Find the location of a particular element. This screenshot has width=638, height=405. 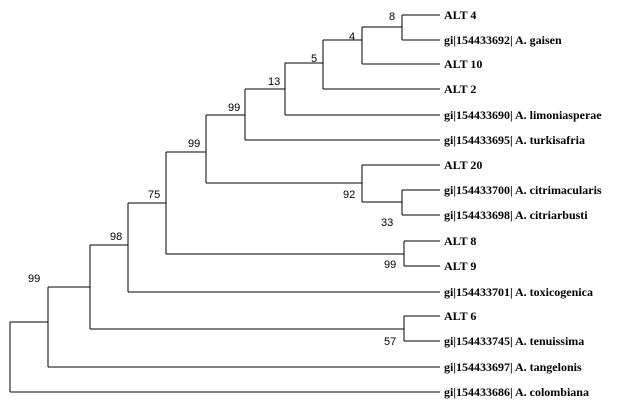

taxon-label-alt2: ALT 2 is located at coordinates (460, 89).